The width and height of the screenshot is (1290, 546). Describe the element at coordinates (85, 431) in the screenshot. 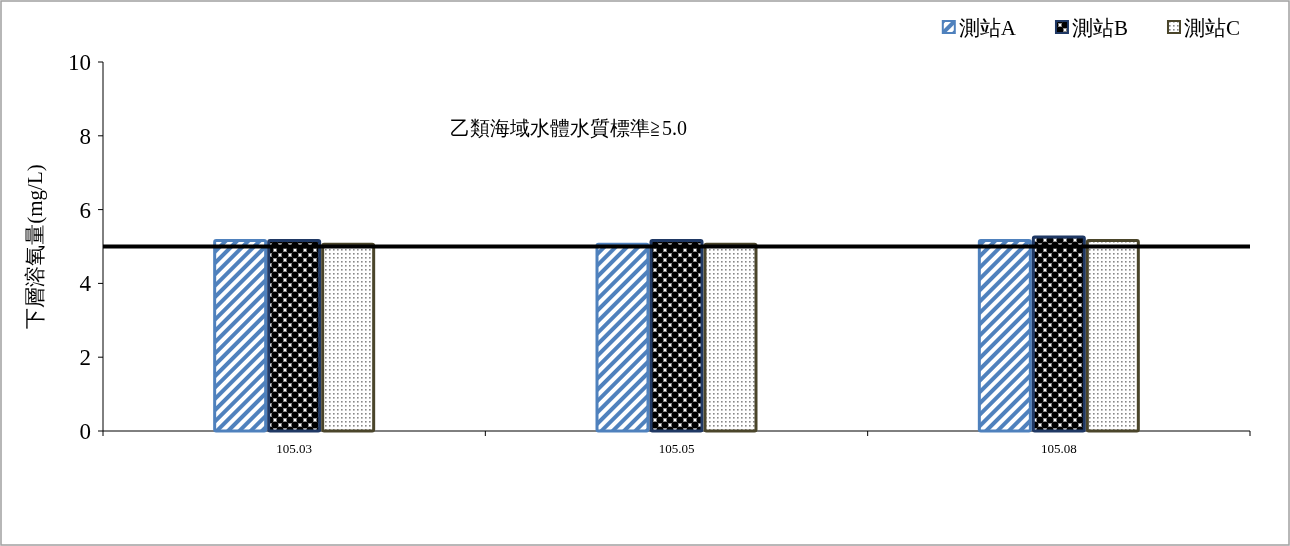

I see `y-tick-label: 0` at that location.